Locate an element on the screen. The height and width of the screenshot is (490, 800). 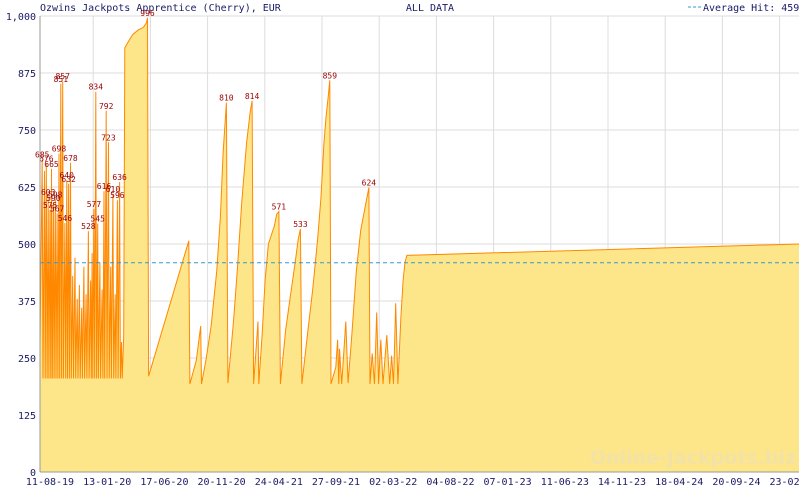
peak-label: 678 is located at coordinates (70, 158).